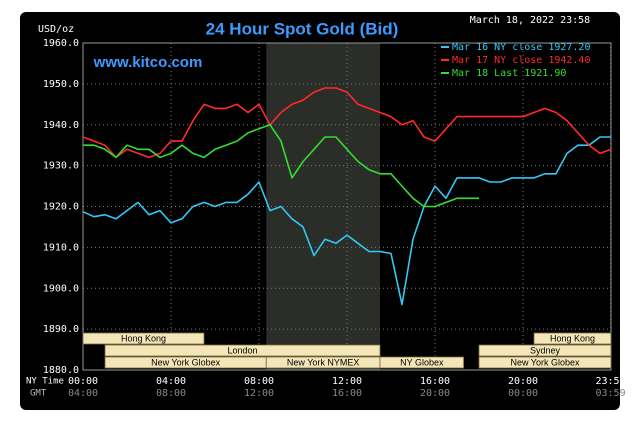 This screenshot has width=640, height=425. I want to click on x-tick-label: 12:00, so click(347, 381).